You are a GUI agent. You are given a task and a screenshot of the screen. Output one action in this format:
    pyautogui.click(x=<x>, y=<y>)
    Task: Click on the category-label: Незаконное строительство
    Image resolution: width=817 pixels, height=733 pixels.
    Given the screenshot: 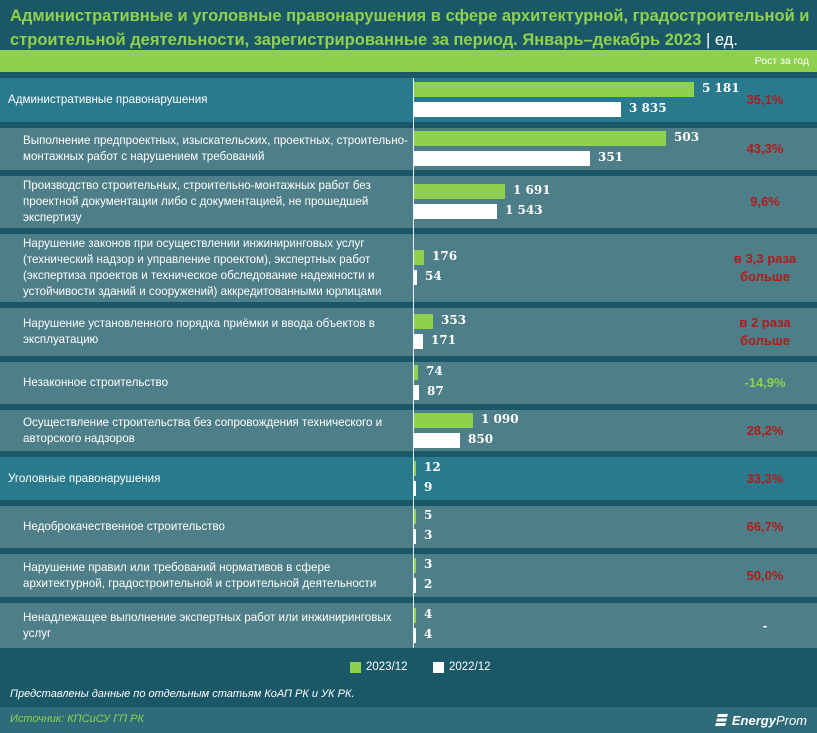 What is the action you would take?
    pyautogui.click(x=96, y=382)
    